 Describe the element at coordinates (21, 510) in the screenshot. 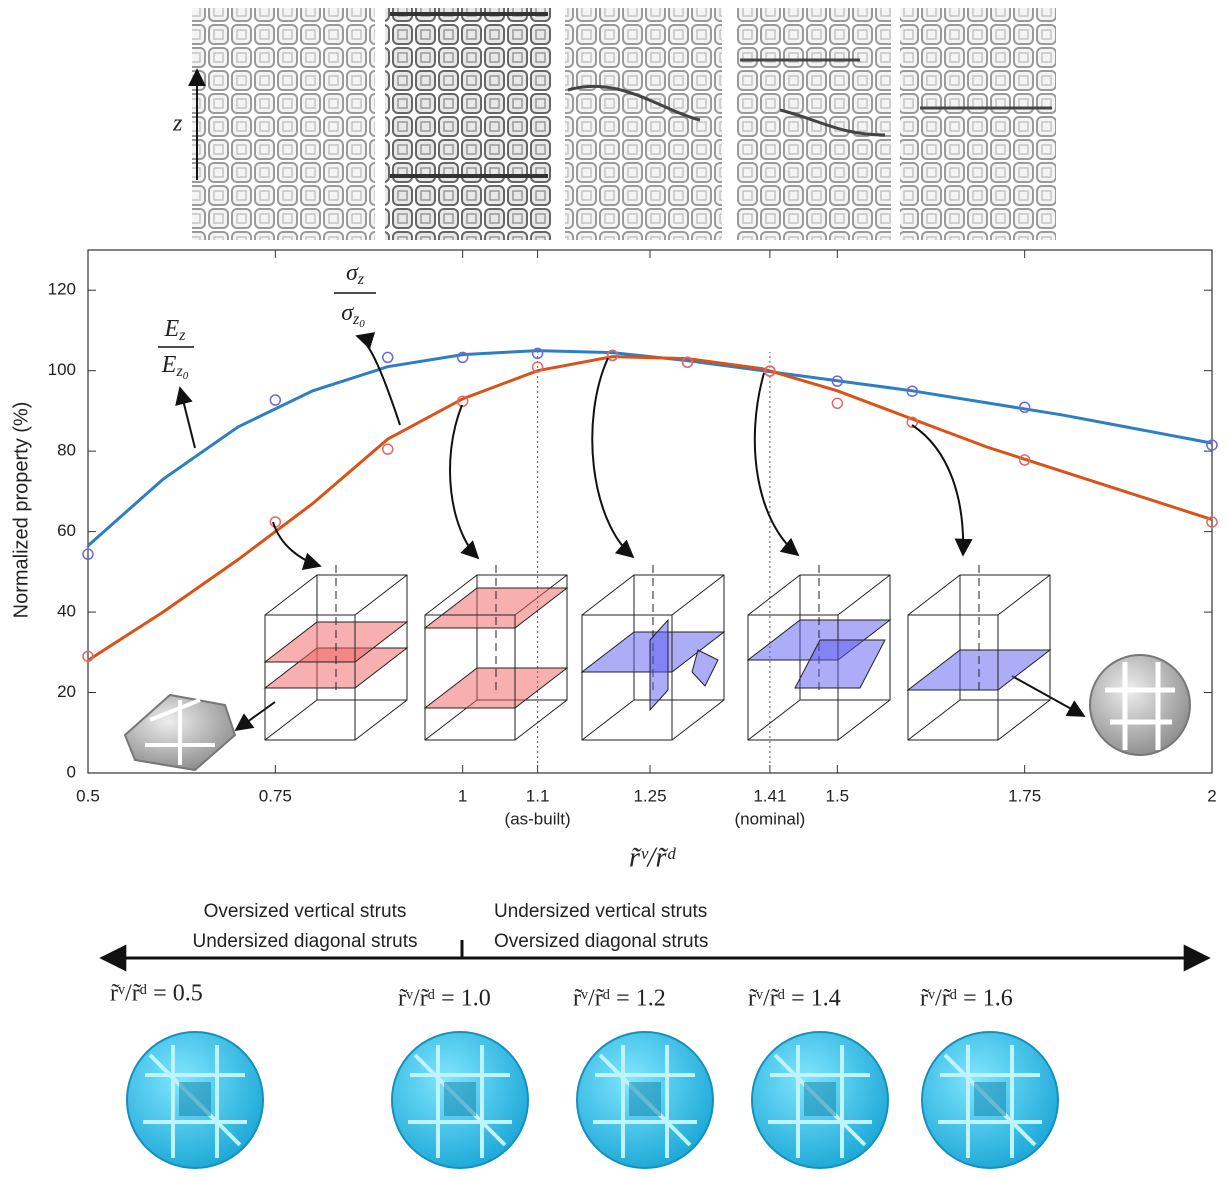

I see `y-axis-label: Normalized property (%)` at that location.